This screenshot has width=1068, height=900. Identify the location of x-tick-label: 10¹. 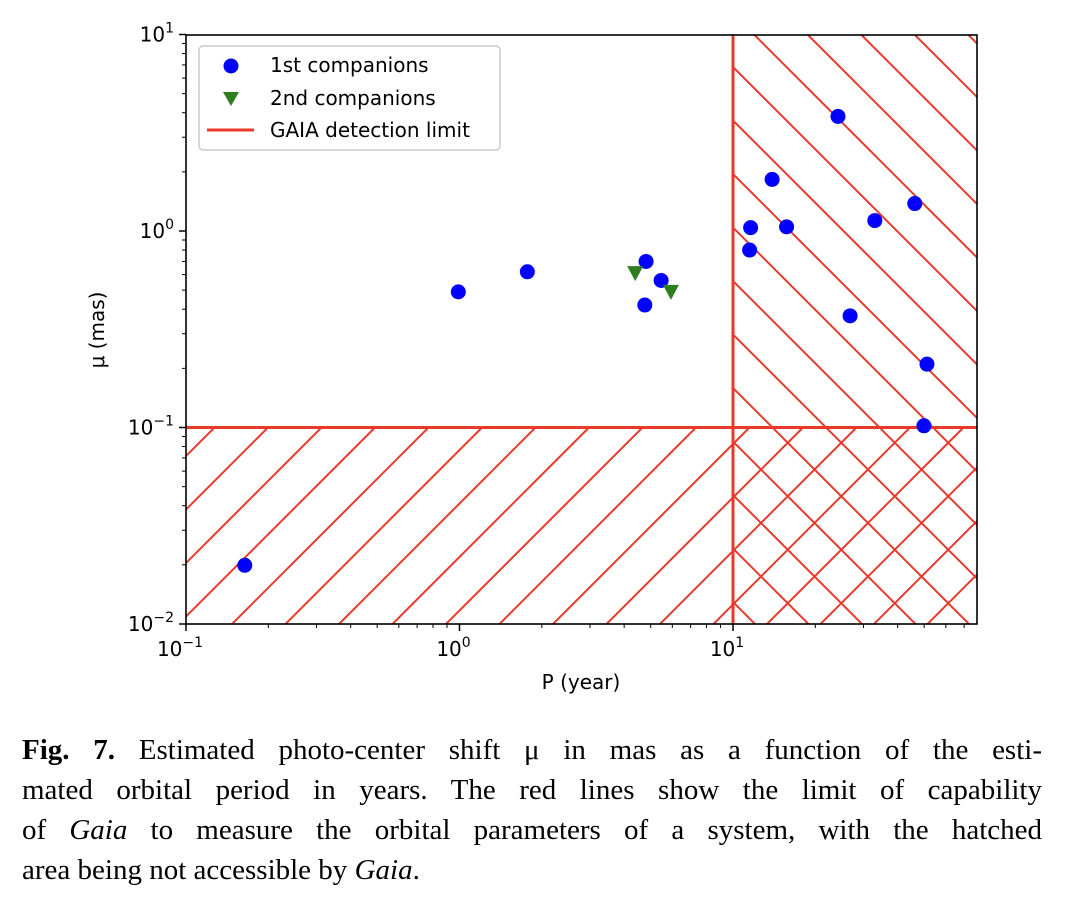
(727, 648).